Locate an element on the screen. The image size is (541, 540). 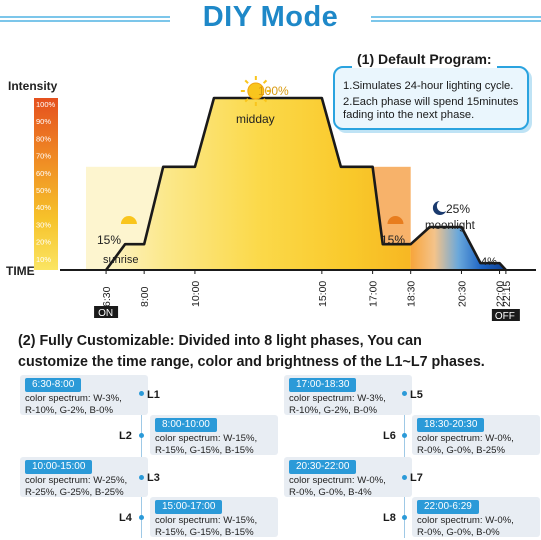
sunset-icon is located at coordinates (395, 220).